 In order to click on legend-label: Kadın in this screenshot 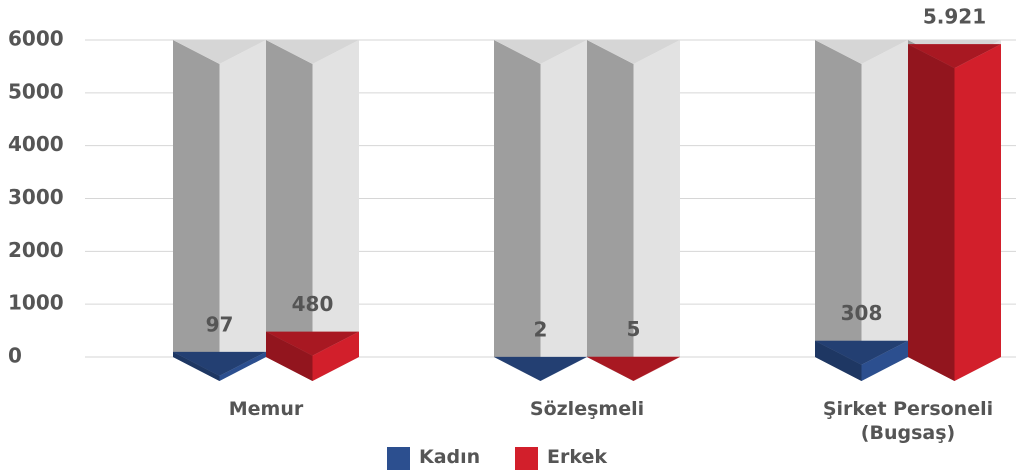, I will do `click(450, 457)`.